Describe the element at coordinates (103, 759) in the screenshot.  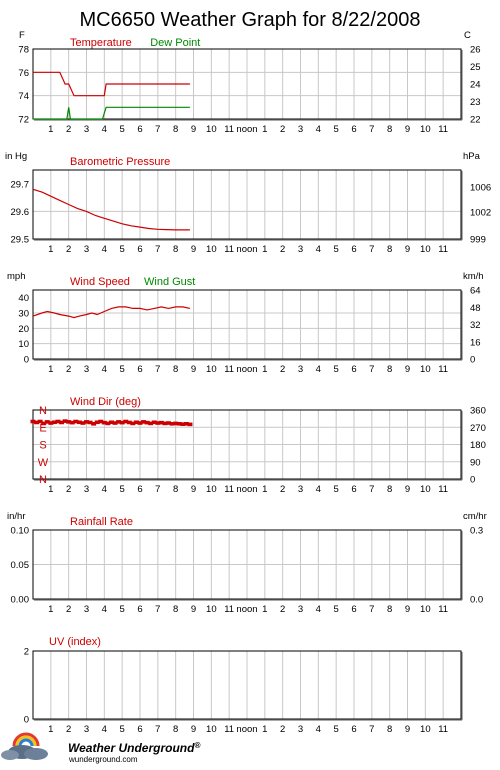
I see `logo-url: wunderground.com` at that location.